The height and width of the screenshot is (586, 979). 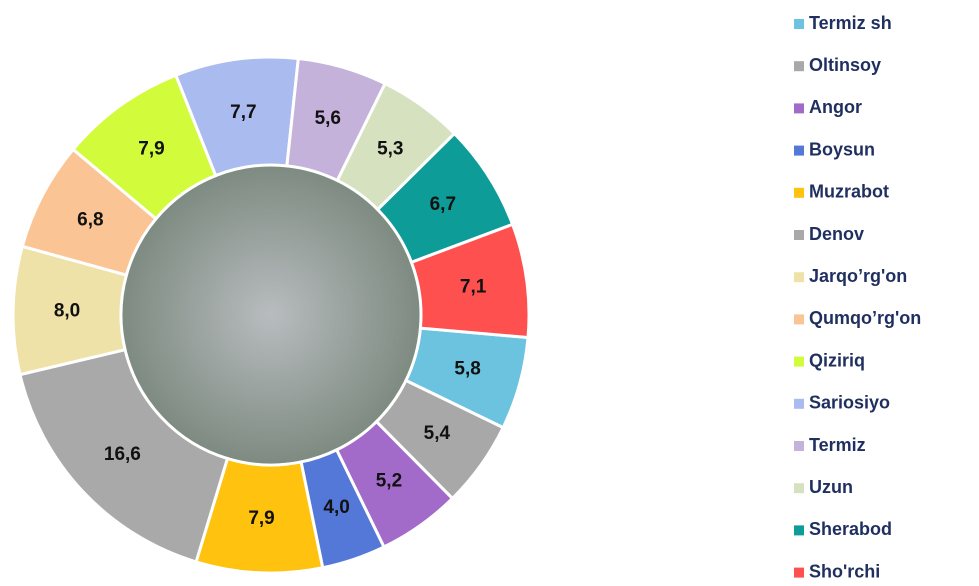 I want to click on legend-label: Angor, so click(x=835, y=107).